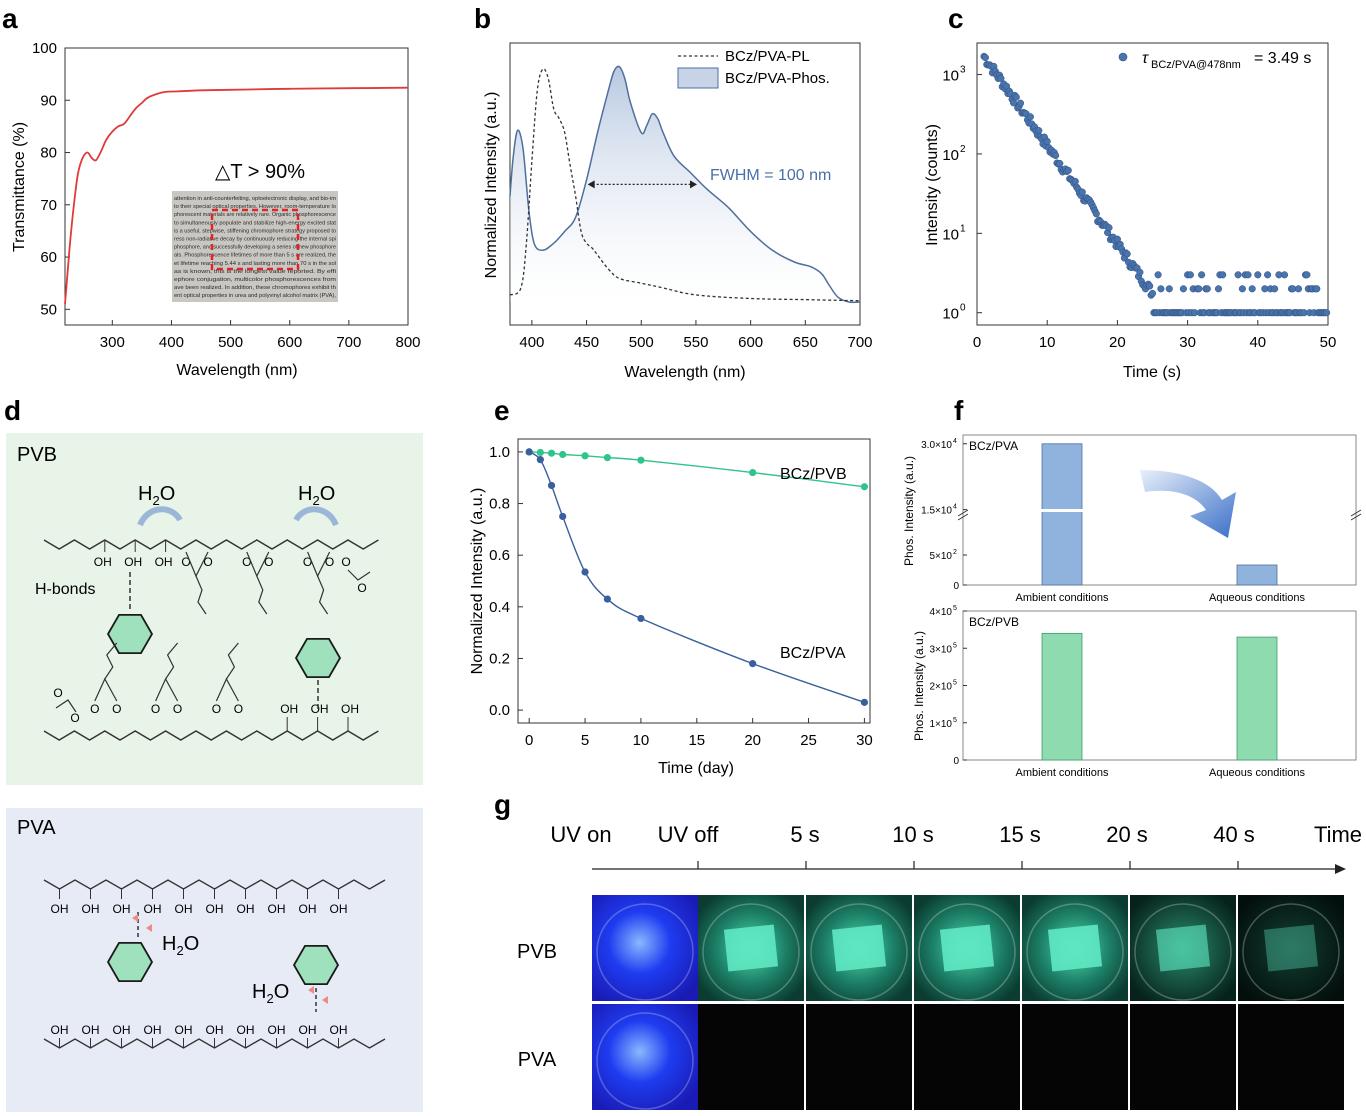 This screenshot has width=1366, height=1116. I want to click on series, so click(697, 577).